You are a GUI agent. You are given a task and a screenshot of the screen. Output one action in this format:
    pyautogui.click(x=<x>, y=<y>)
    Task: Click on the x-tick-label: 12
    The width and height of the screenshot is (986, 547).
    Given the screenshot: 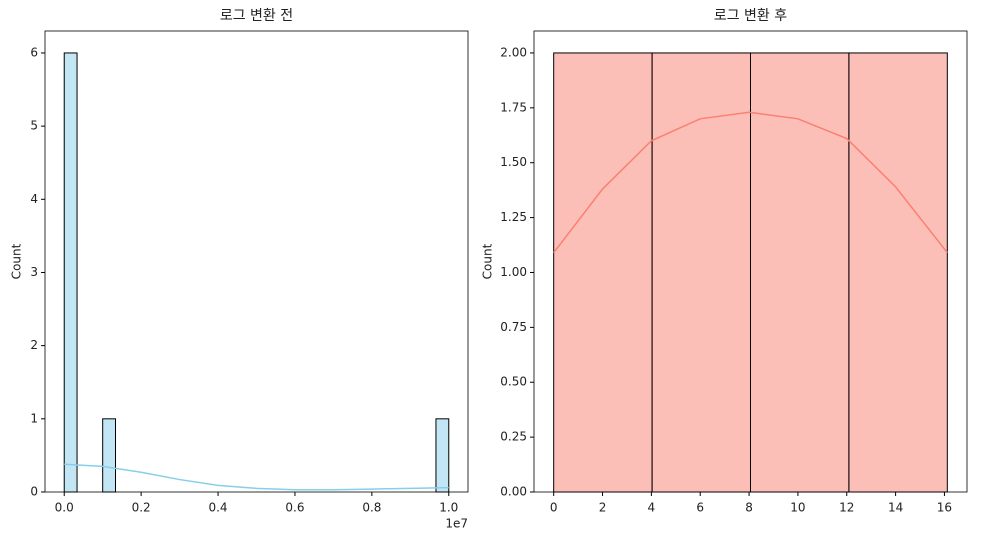 What is the action you would take?
    pyautogui.click(x=846, y=508)
    